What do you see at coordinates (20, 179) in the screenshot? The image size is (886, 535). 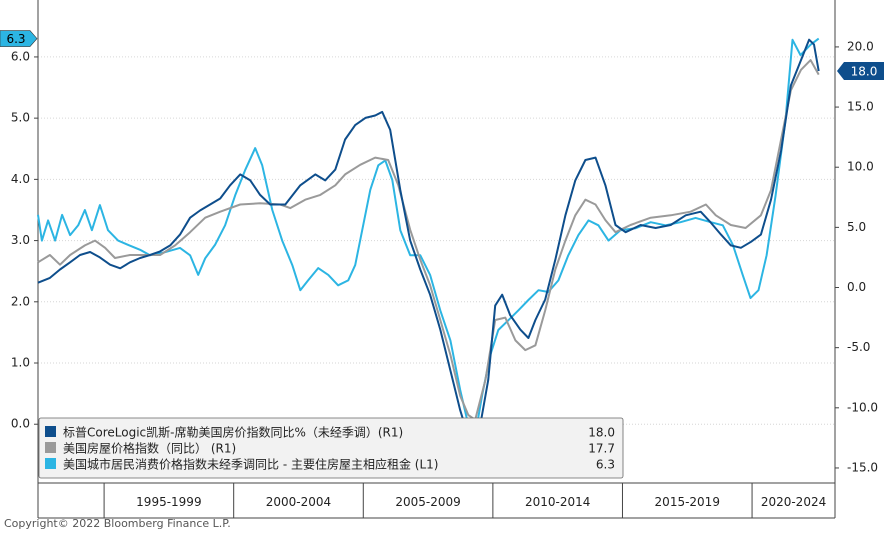 I see `y-tick-label: 4.0` at bounding box center [20, 179].